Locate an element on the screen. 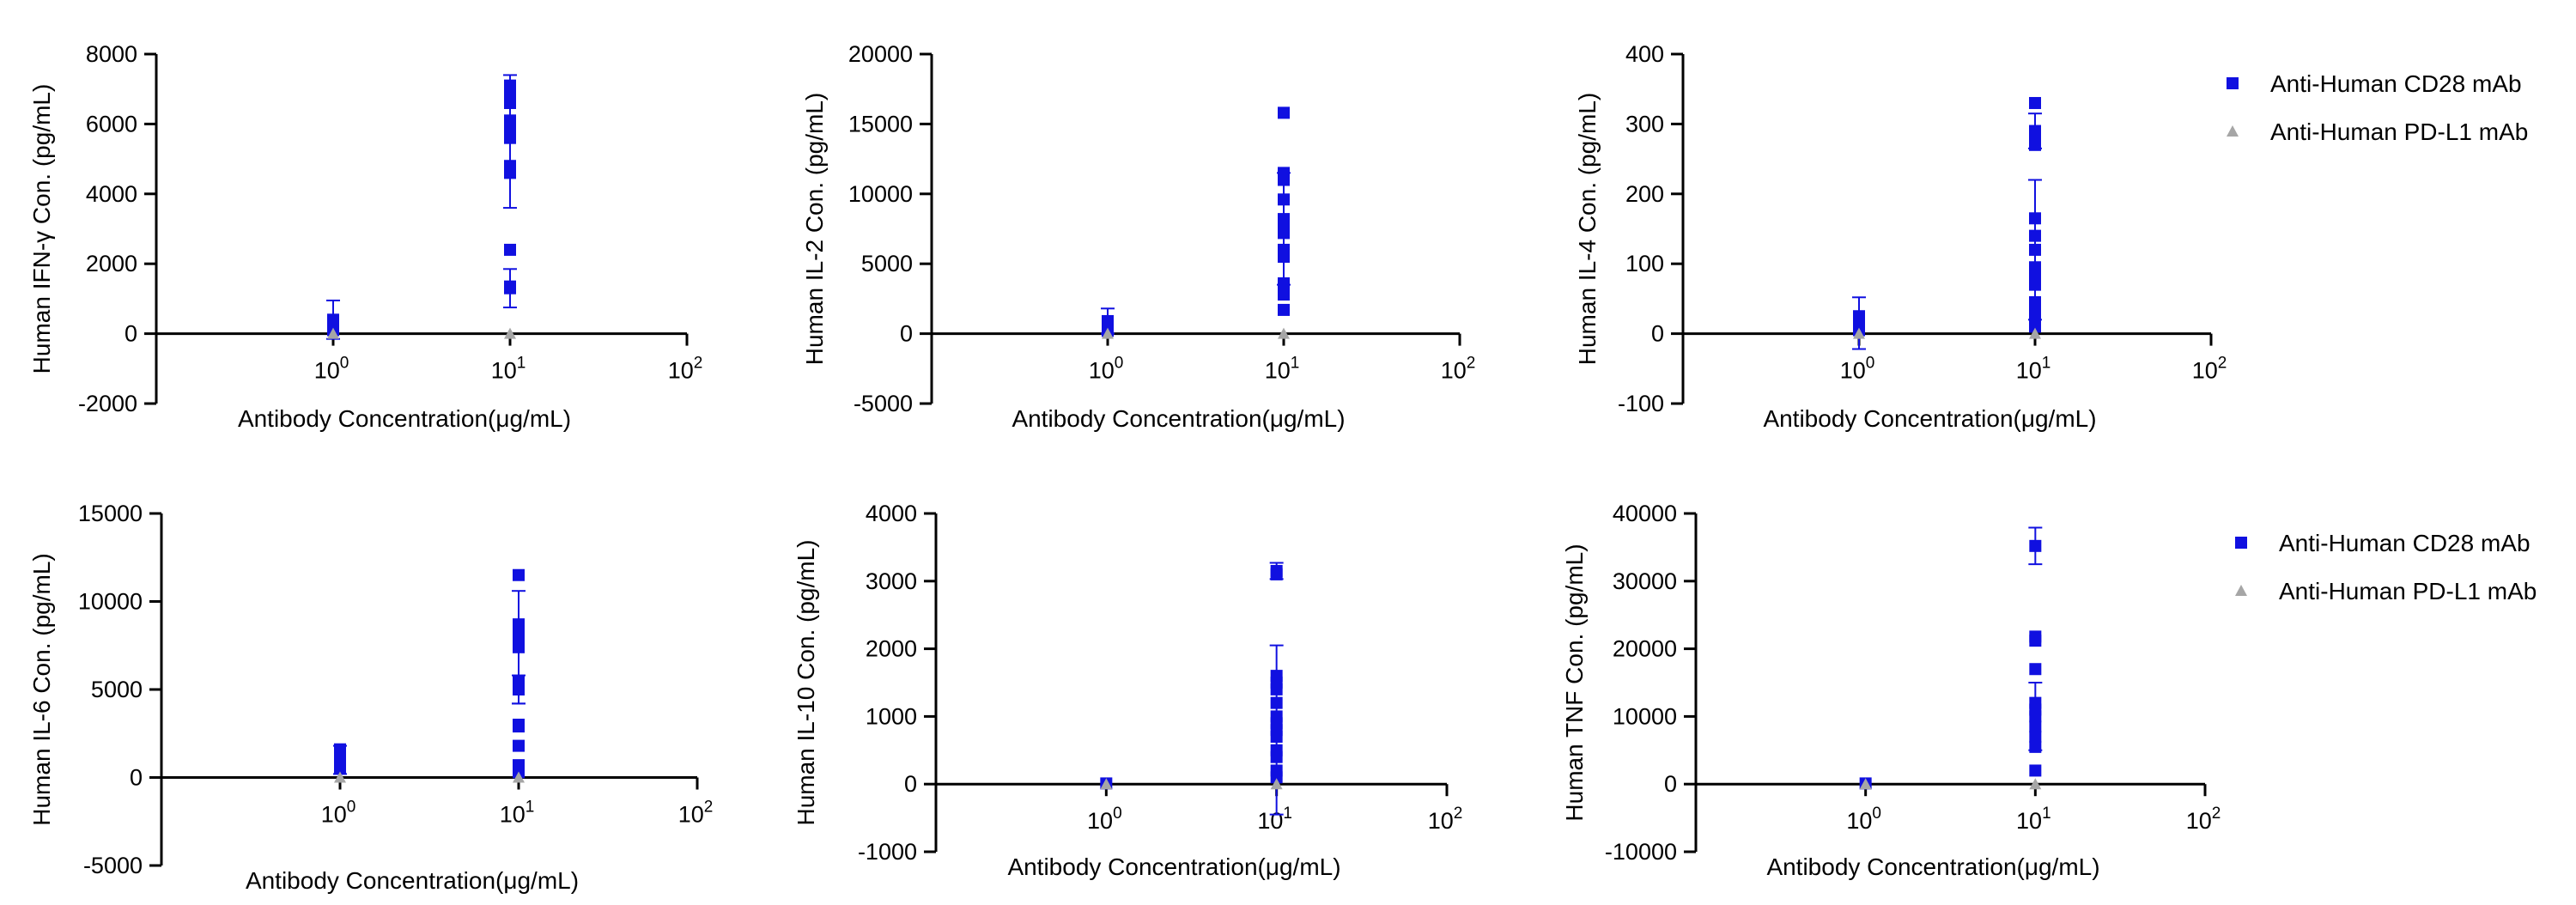 The height and width of the screenshot is (905, 2576). y-tick-label: 400 is located at coordinates (1645, 54).